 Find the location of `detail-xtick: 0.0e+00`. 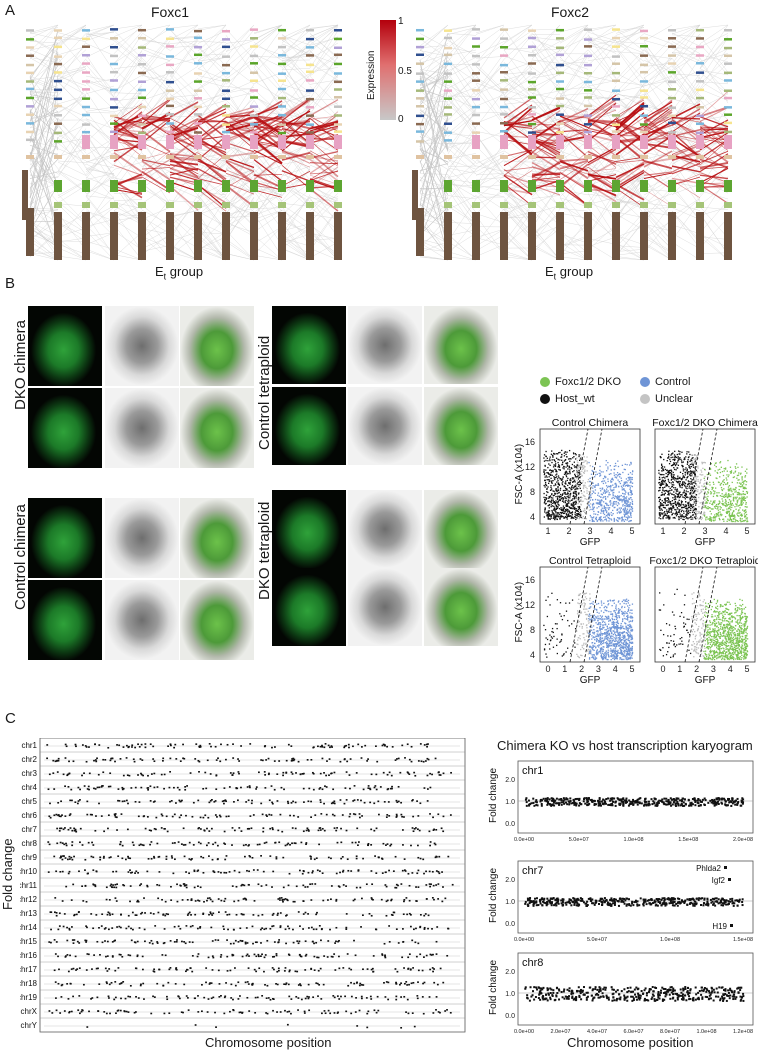

detail-xtick: 0.0e+00 is located at coordinates (524, 1032).